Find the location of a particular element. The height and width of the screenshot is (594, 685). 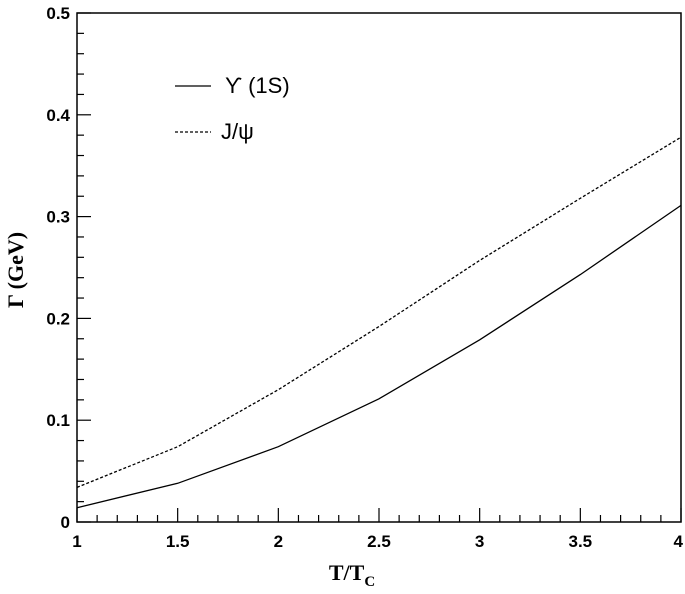

y-tick-label: 0.2 is located at coordinates (58, 318).